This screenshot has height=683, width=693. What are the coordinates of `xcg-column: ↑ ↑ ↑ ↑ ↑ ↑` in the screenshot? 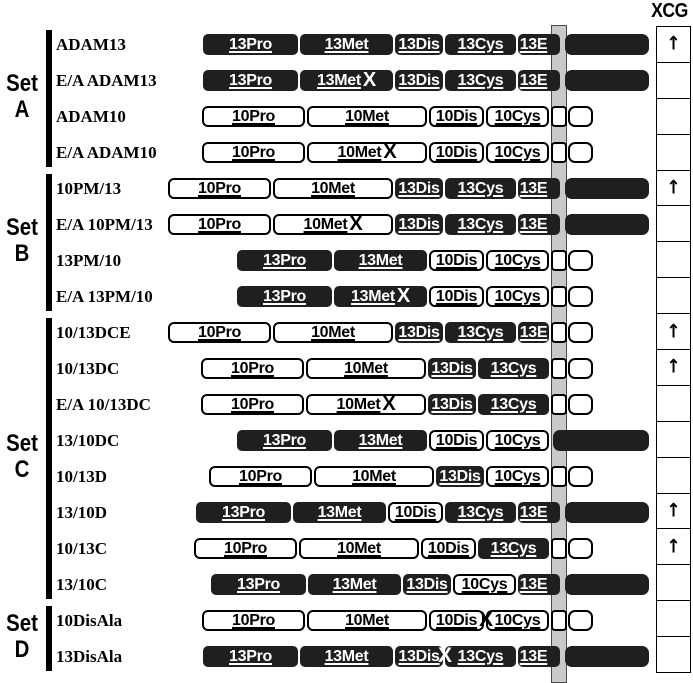 It's located at (673, 349).